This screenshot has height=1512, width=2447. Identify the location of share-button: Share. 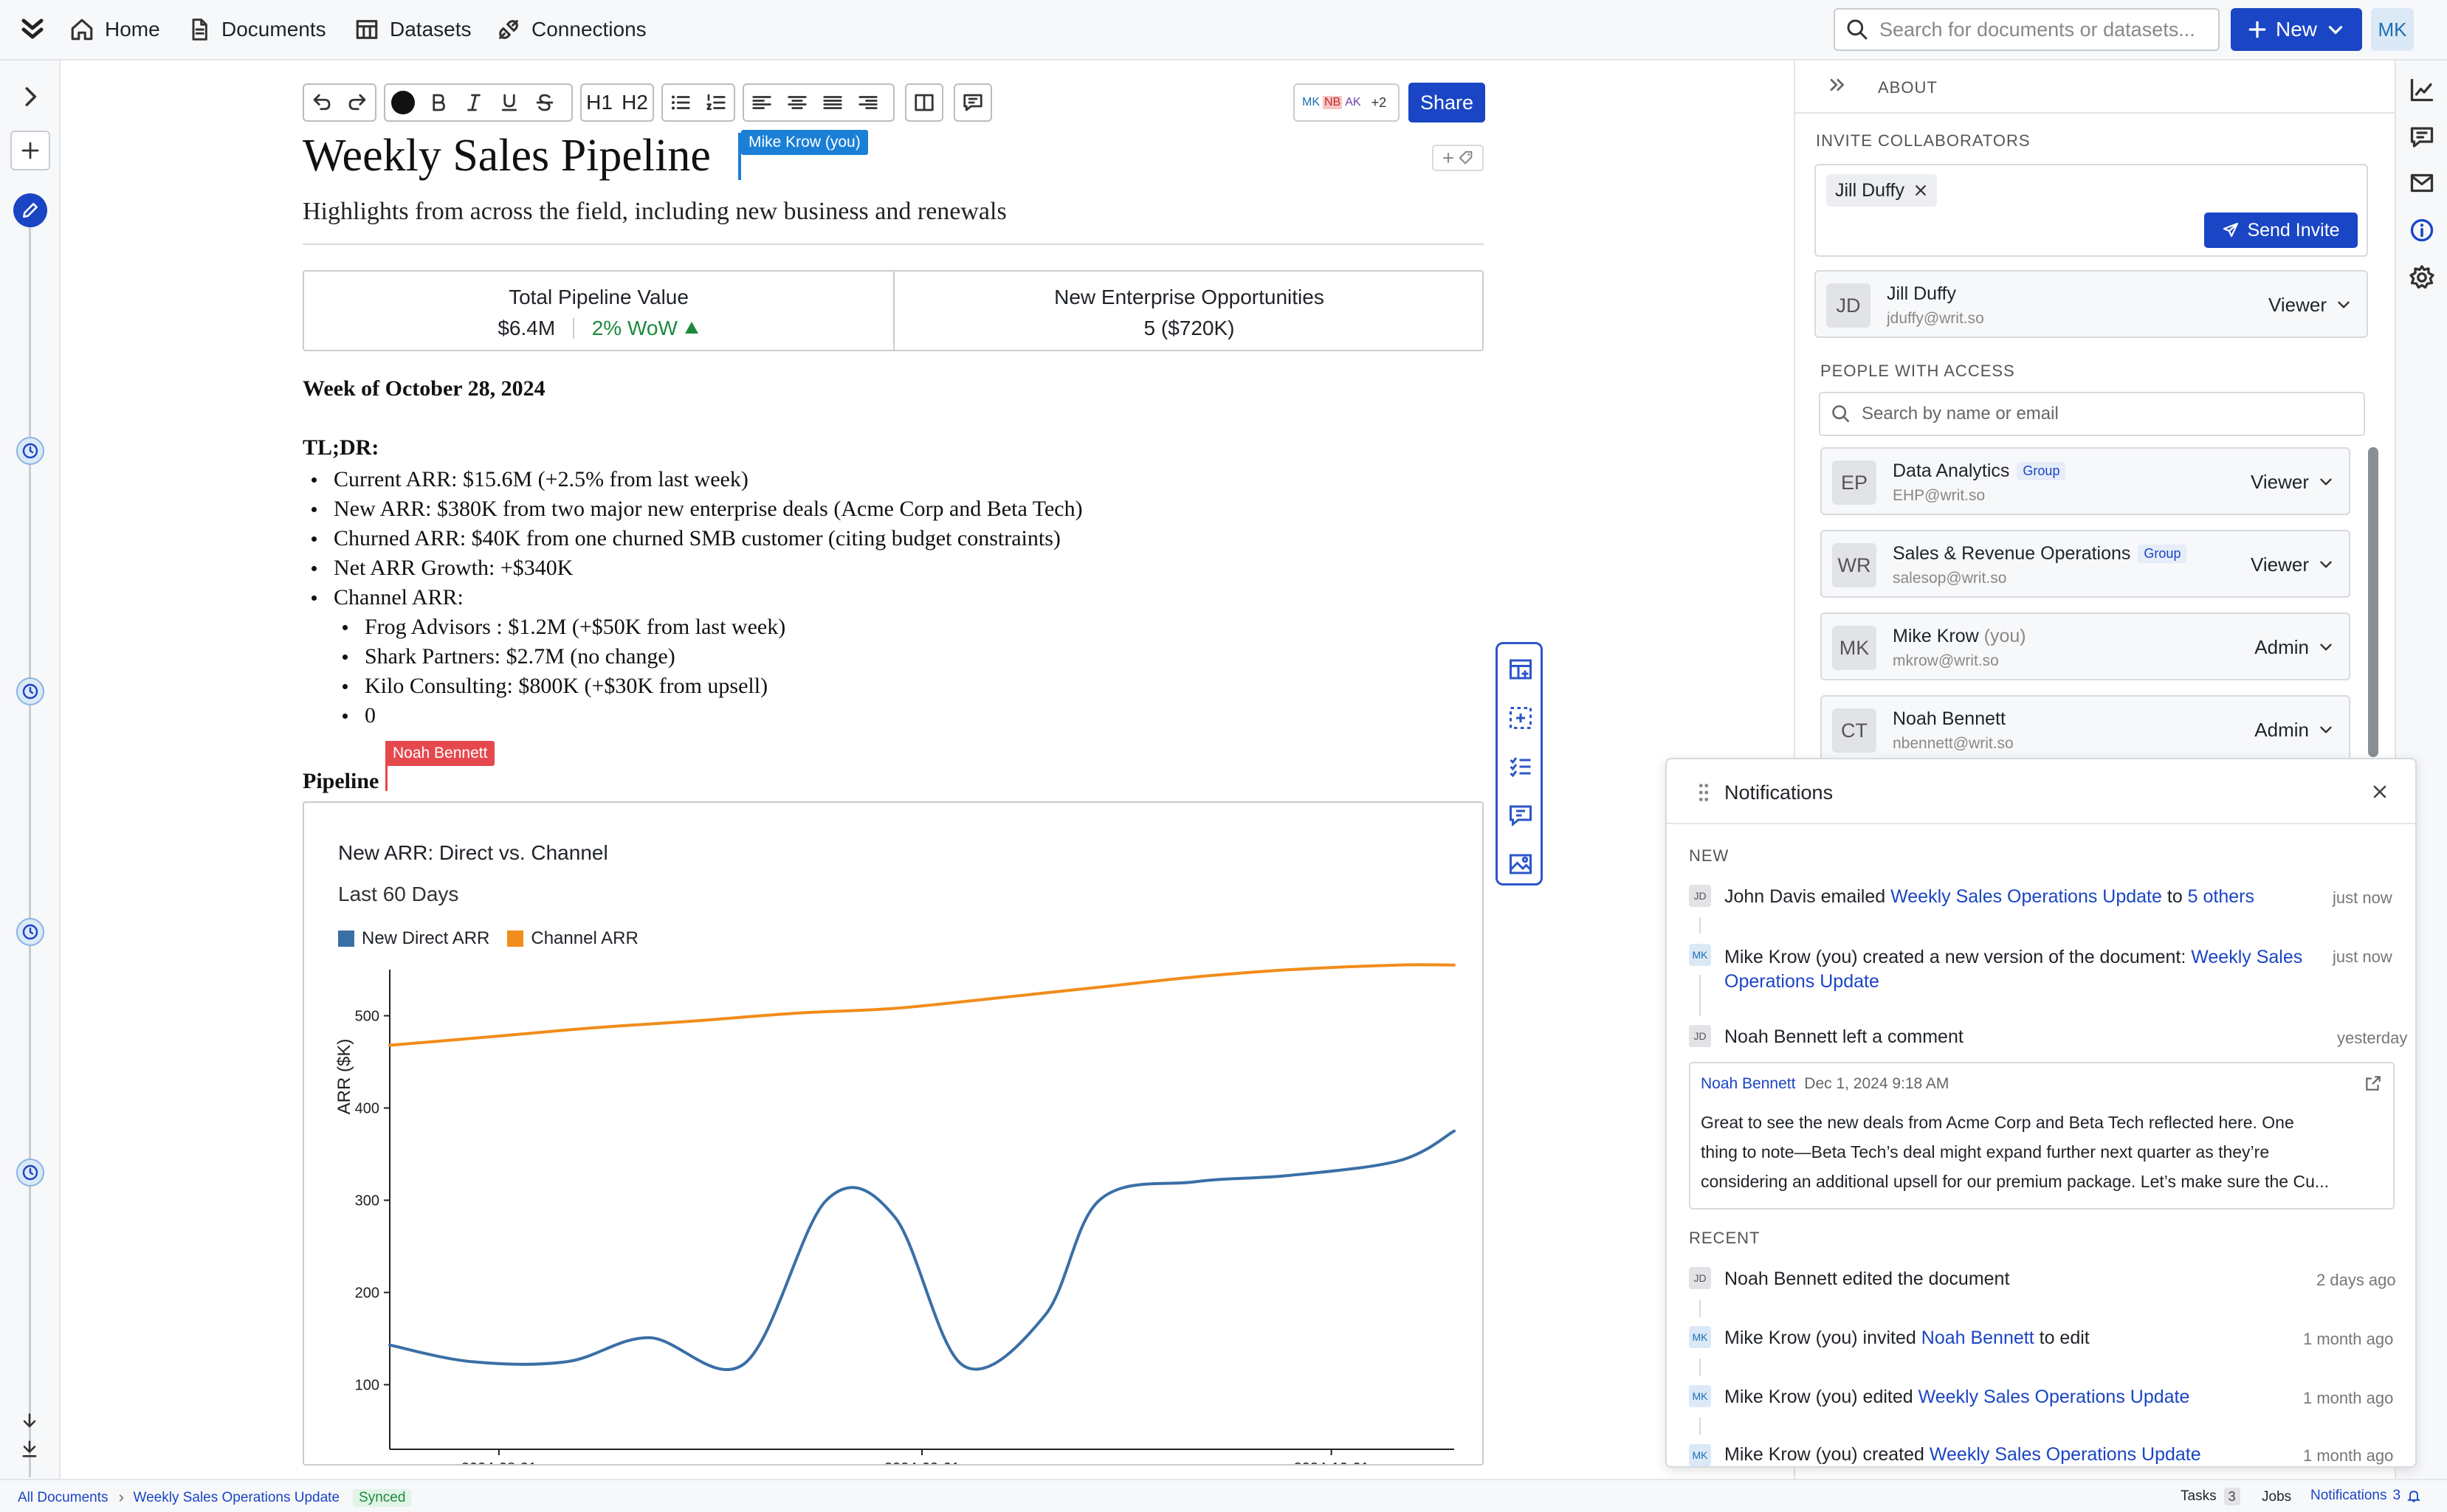
(1447, 103).